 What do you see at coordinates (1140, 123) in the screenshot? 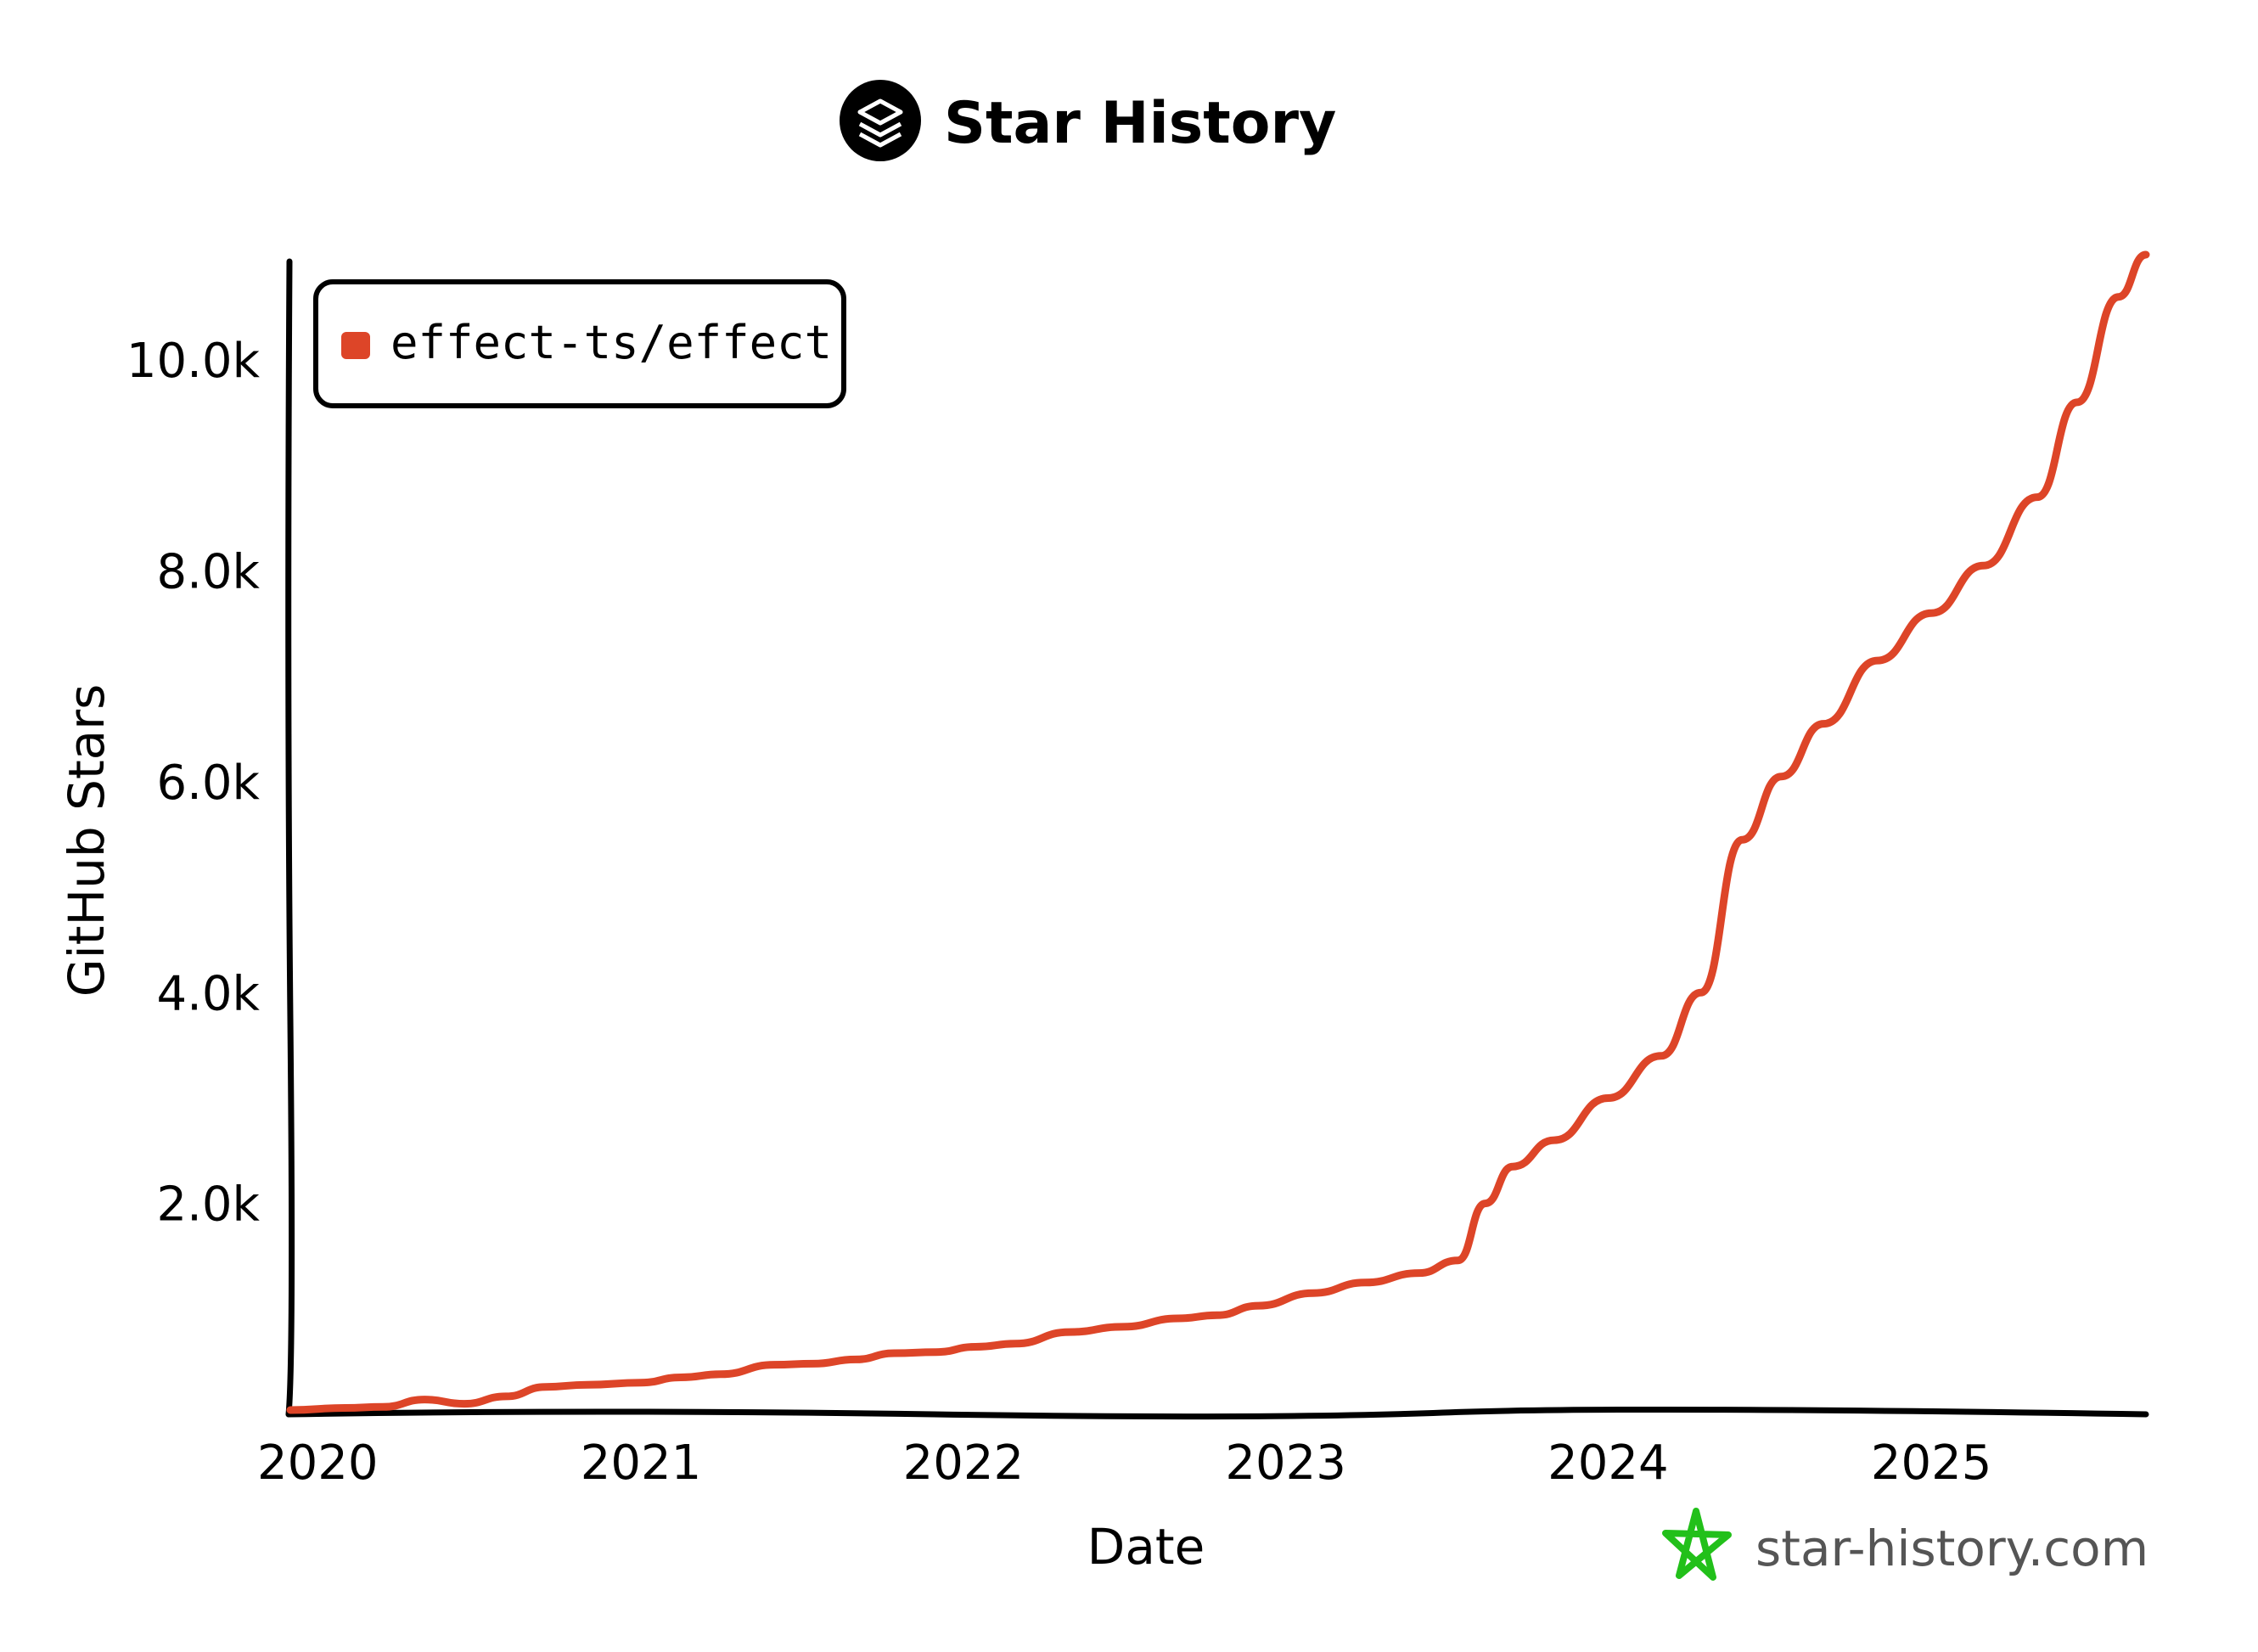
I see `chart-title: Star History` at bounding box center [1140, 123].